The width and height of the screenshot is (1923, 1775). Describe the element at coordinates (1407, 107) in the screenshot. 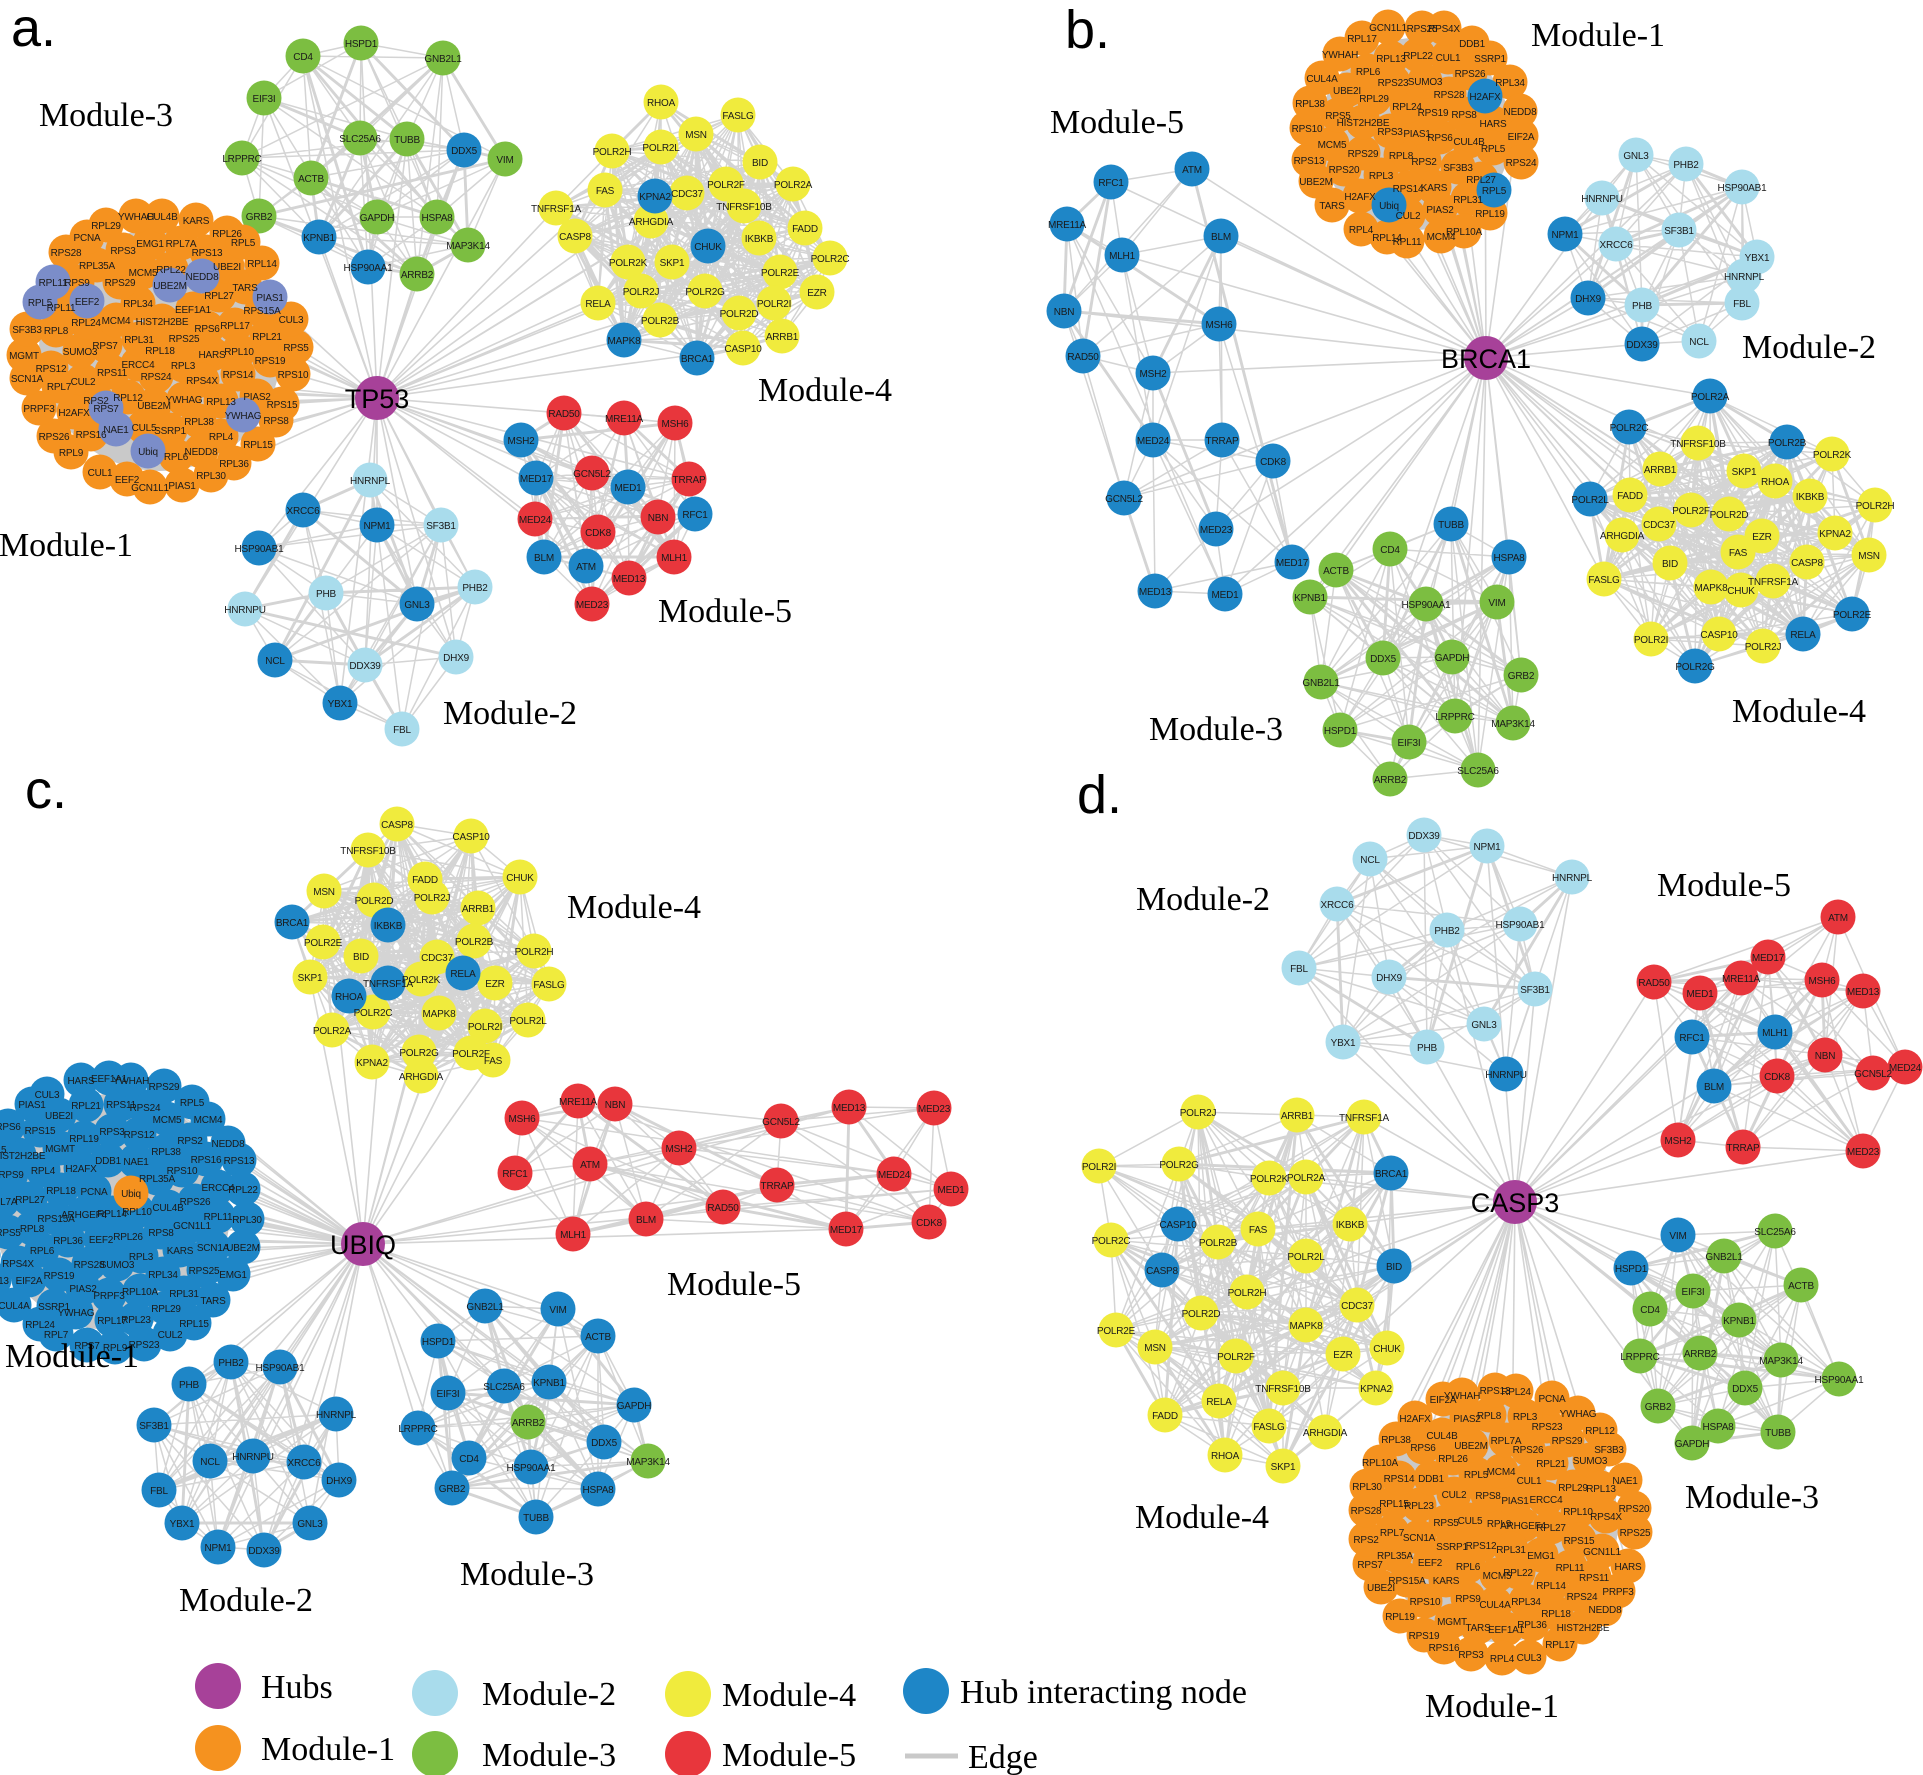

I see `svg-text: RPL24` at that location.